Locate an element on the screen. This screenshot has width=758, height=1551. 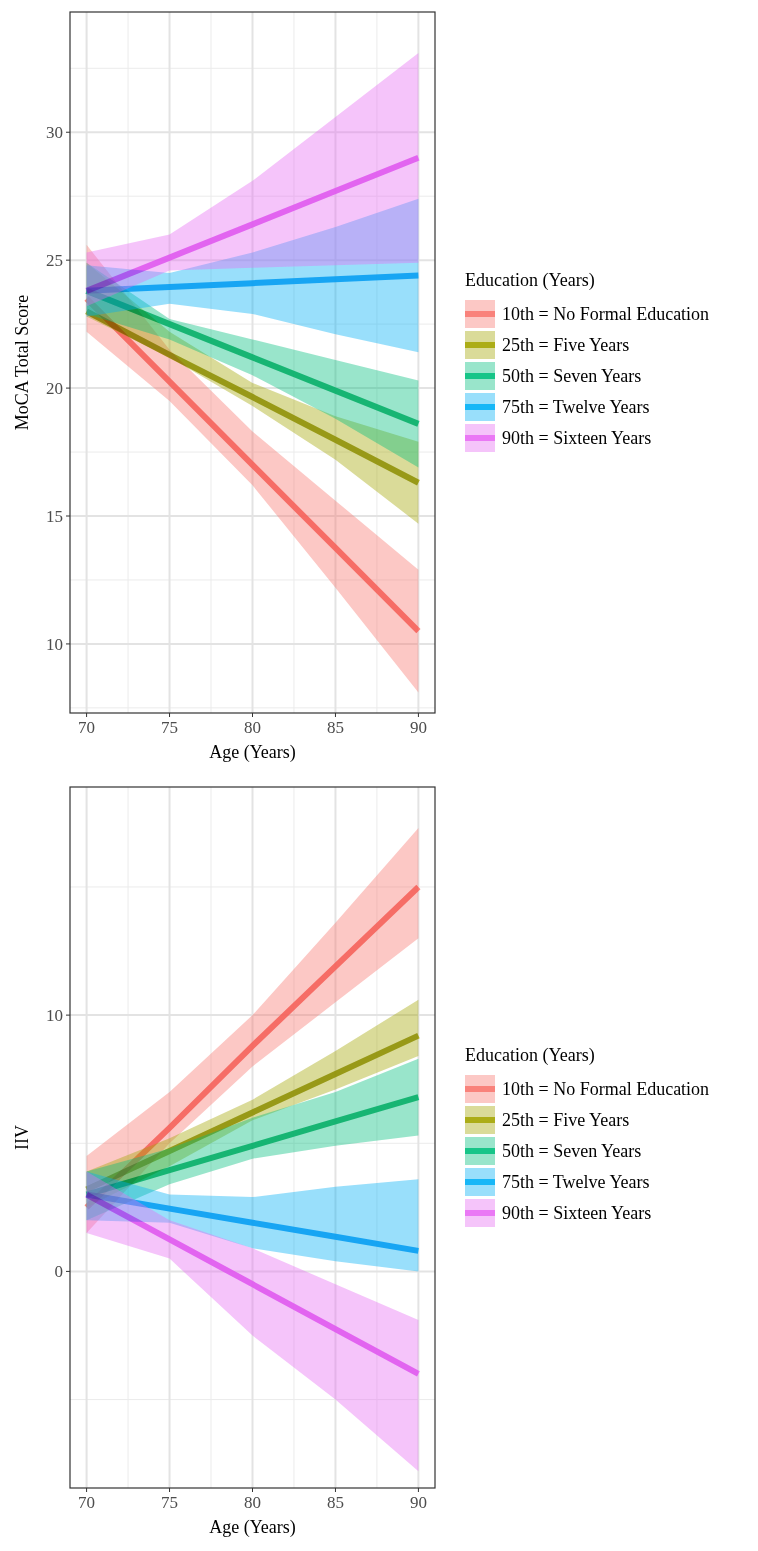
y-axis-title: MoCA Total Score is located at coordinates (22, 362).